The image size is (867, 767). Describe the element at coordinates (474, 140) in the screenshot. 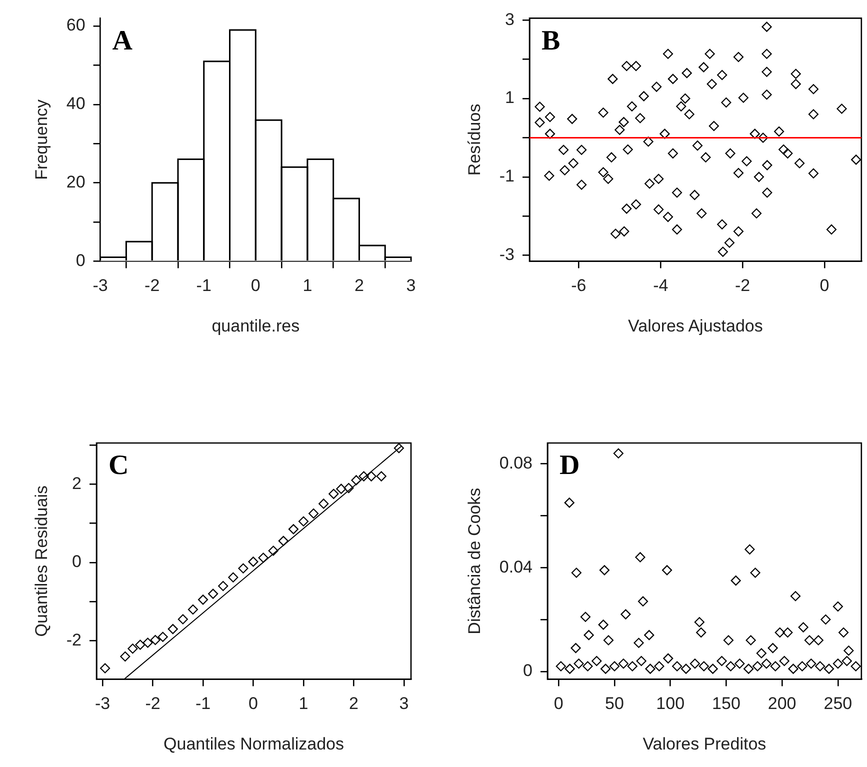

I see `y-axis-title: Resíduos` at that location.